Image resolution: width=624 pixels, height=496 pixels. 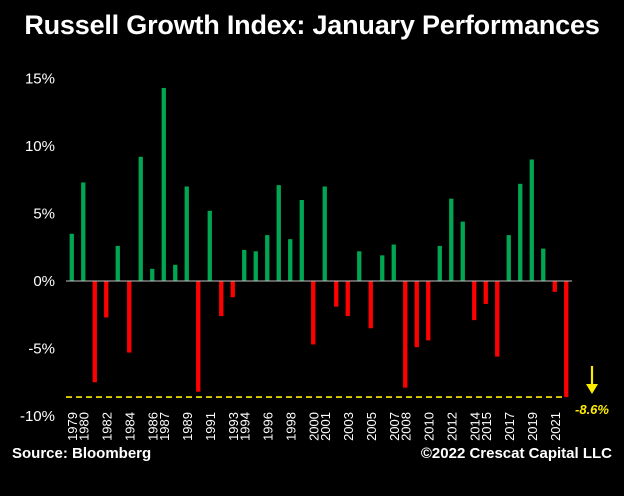 What do you see at coordinates (290, 260) in the screenshot?
I see `bar-1998` at bounding box center [290, 260].